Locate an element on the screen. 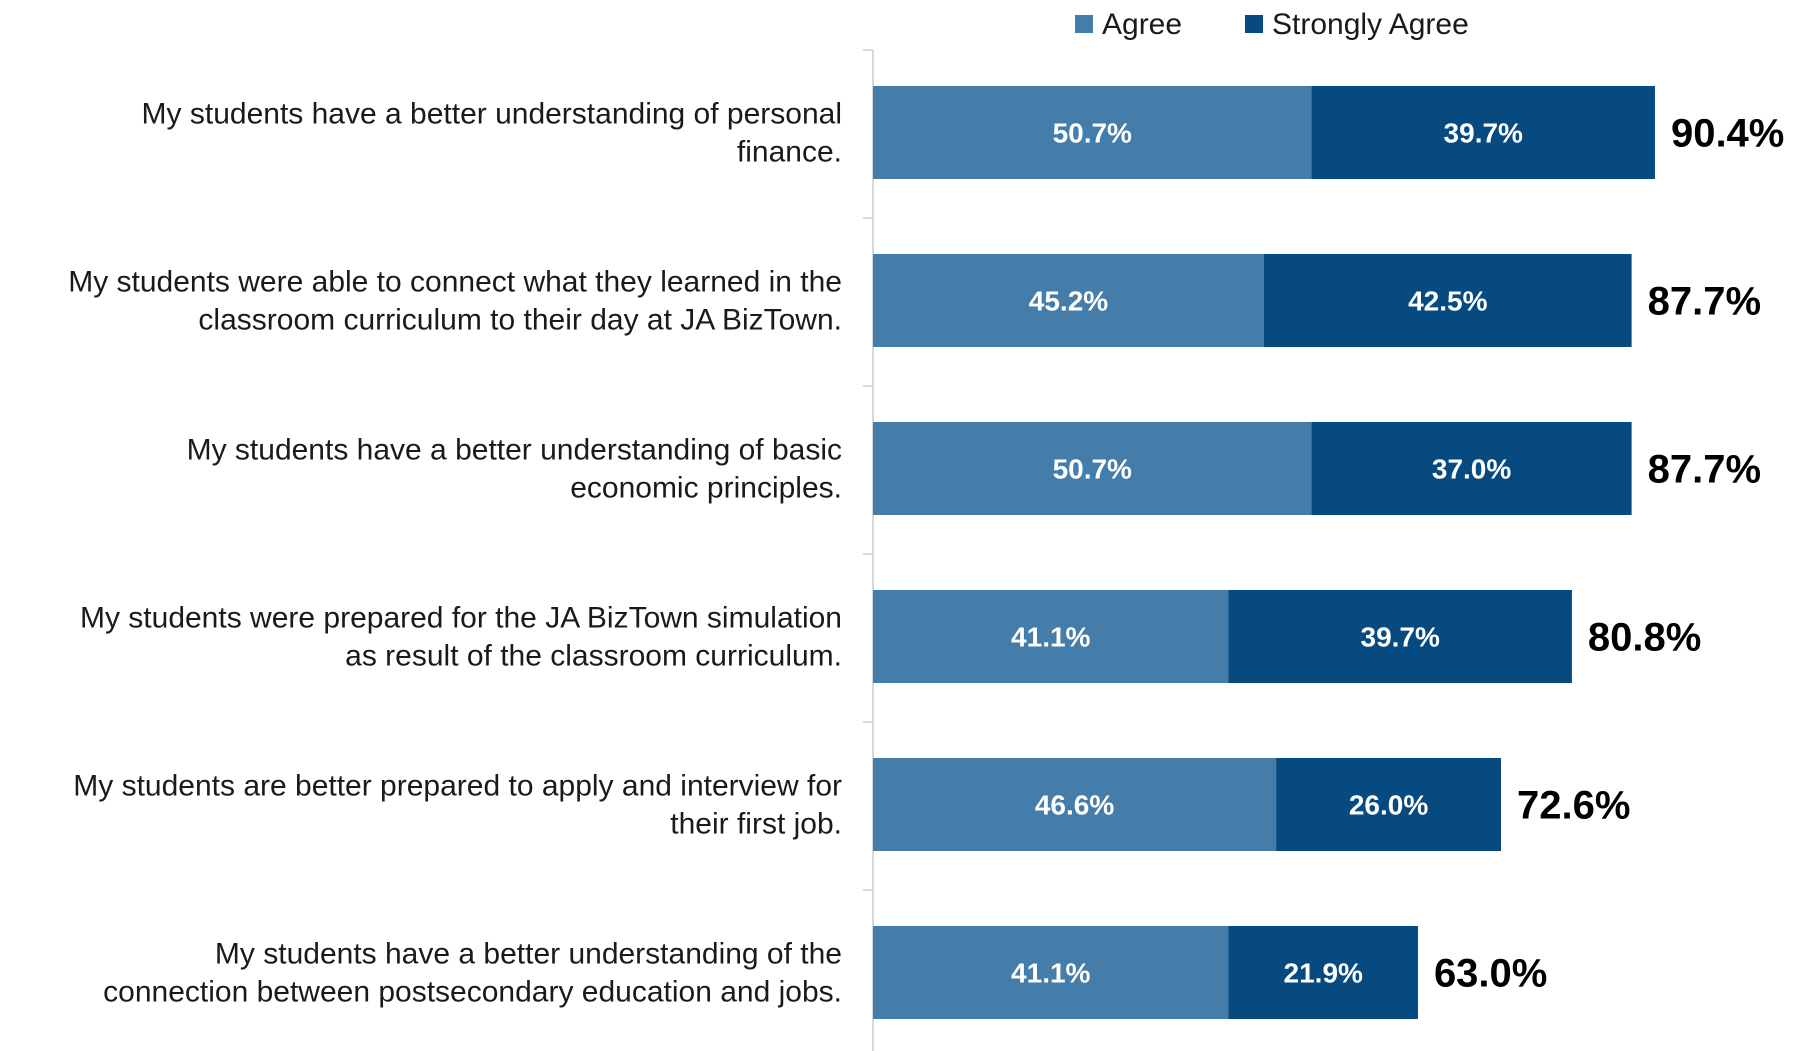 This screenshot has height=1051, width=1796. category-label-line: economic principles. is located at coordinates (706, 488).